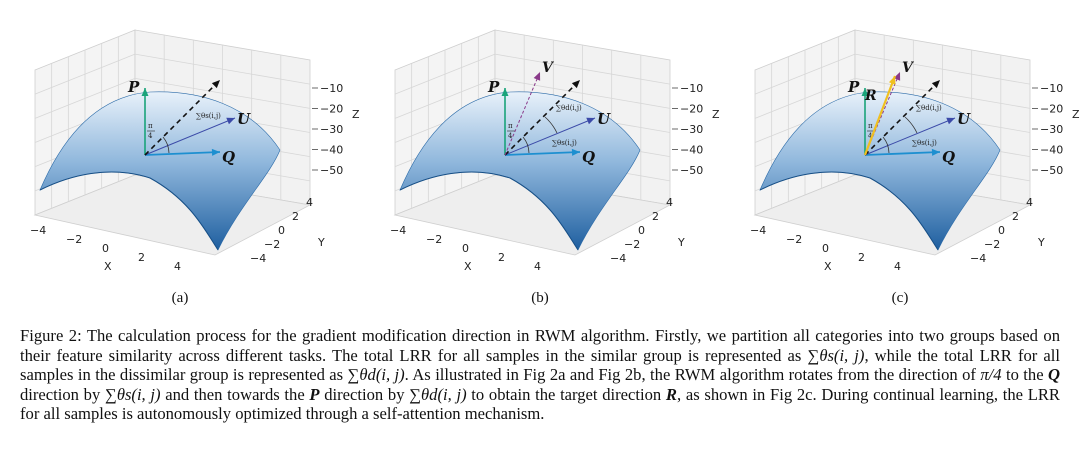 The width and height of the screenshot is (1080, 469). What do you see at coordinates (364, 394) in the screenshot?
I see `caption-text-7: direction by` at bounding box center [364, 394].